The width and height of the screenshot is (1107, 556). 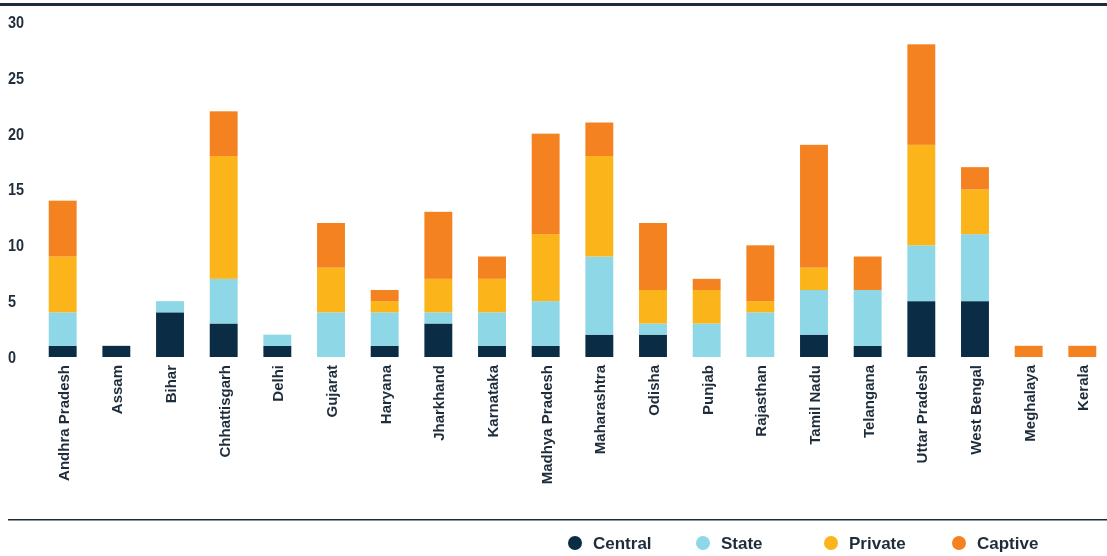 What do you see at coordinates (12, 357) in the screenshot?
I see `y-tick-label: 0` at bounding box center [12, 357].